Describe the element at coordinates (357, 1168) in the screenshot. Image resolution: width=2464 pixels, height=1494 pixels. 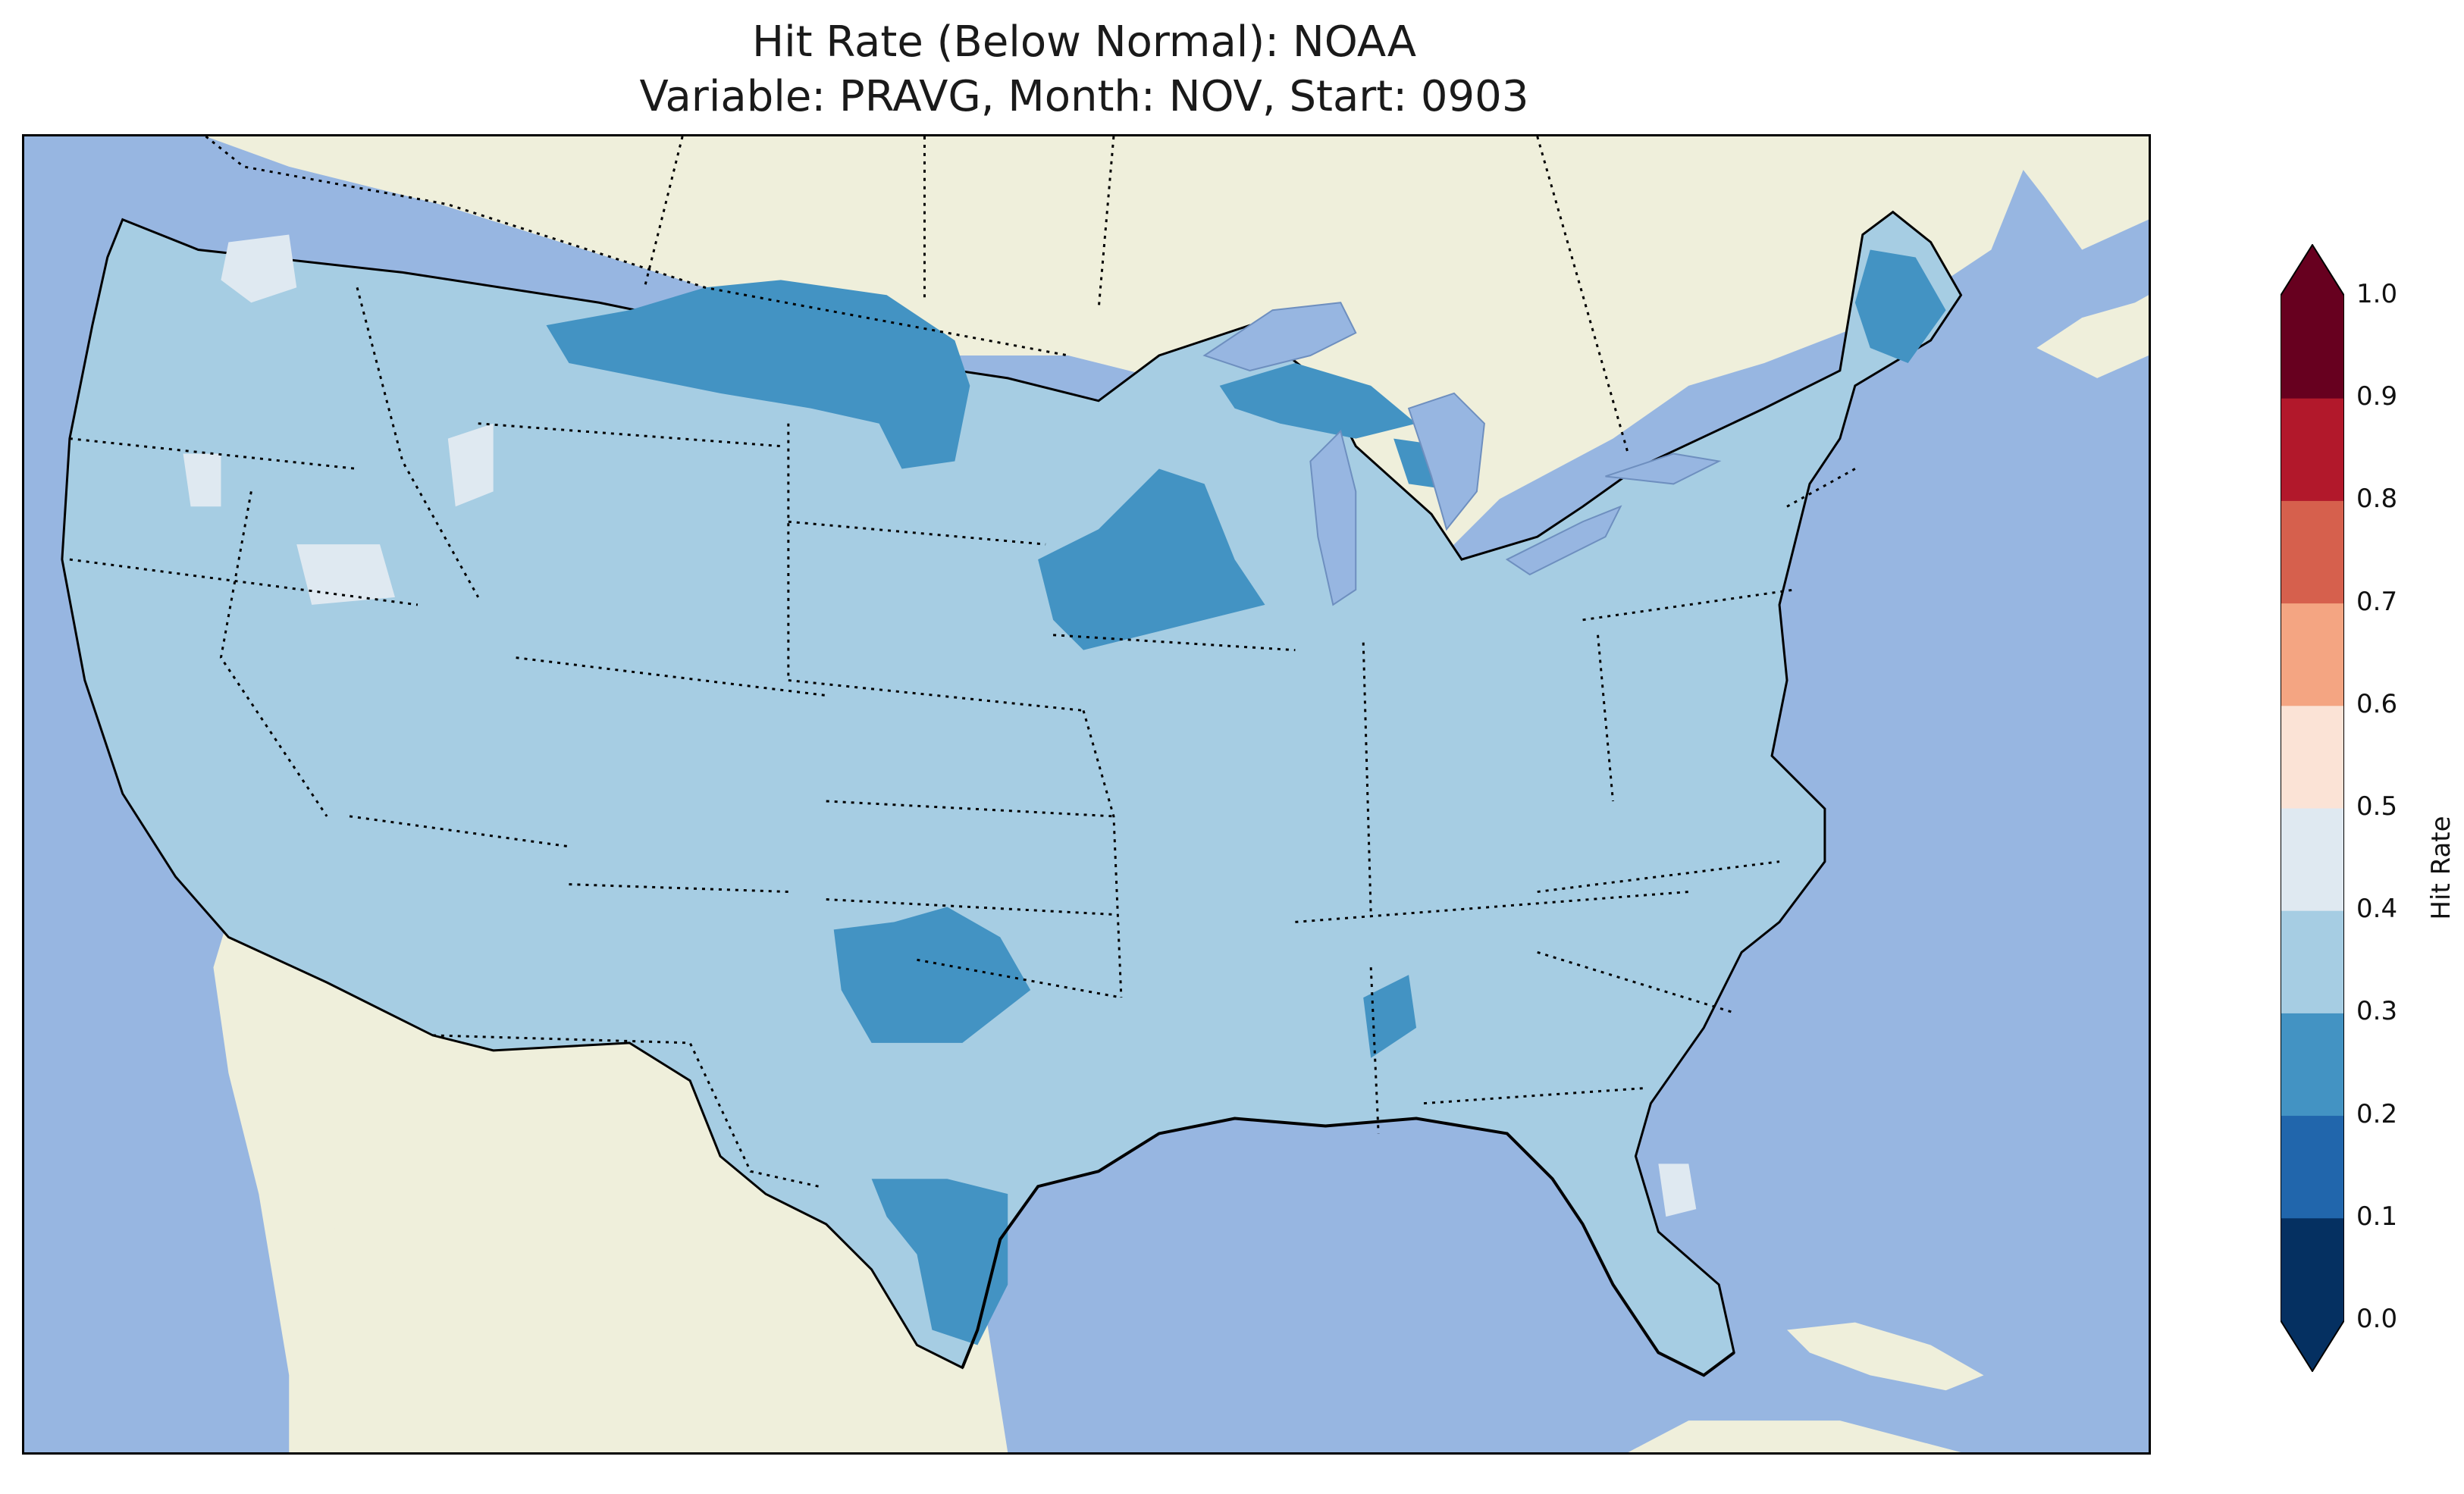
I see `baja-peninsula` at that location.